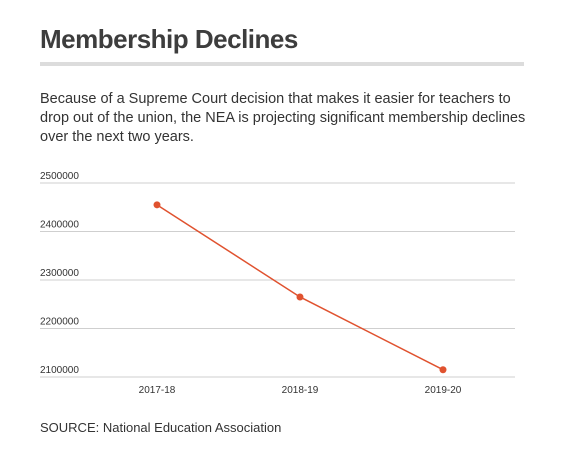  Describe the element at coordinates (443, 390) in the screenshot. I see `x-tick-label: 2019-20` at that location.